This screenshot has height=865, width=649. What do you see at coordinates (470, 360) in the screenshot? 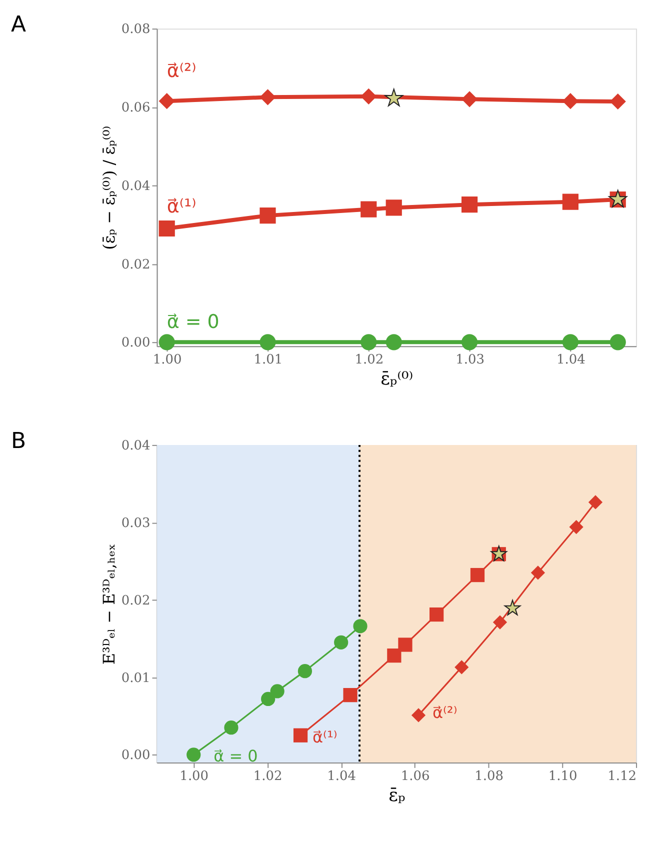
I see `x-tick-label: 1.03` at bounding box center [470, 360].